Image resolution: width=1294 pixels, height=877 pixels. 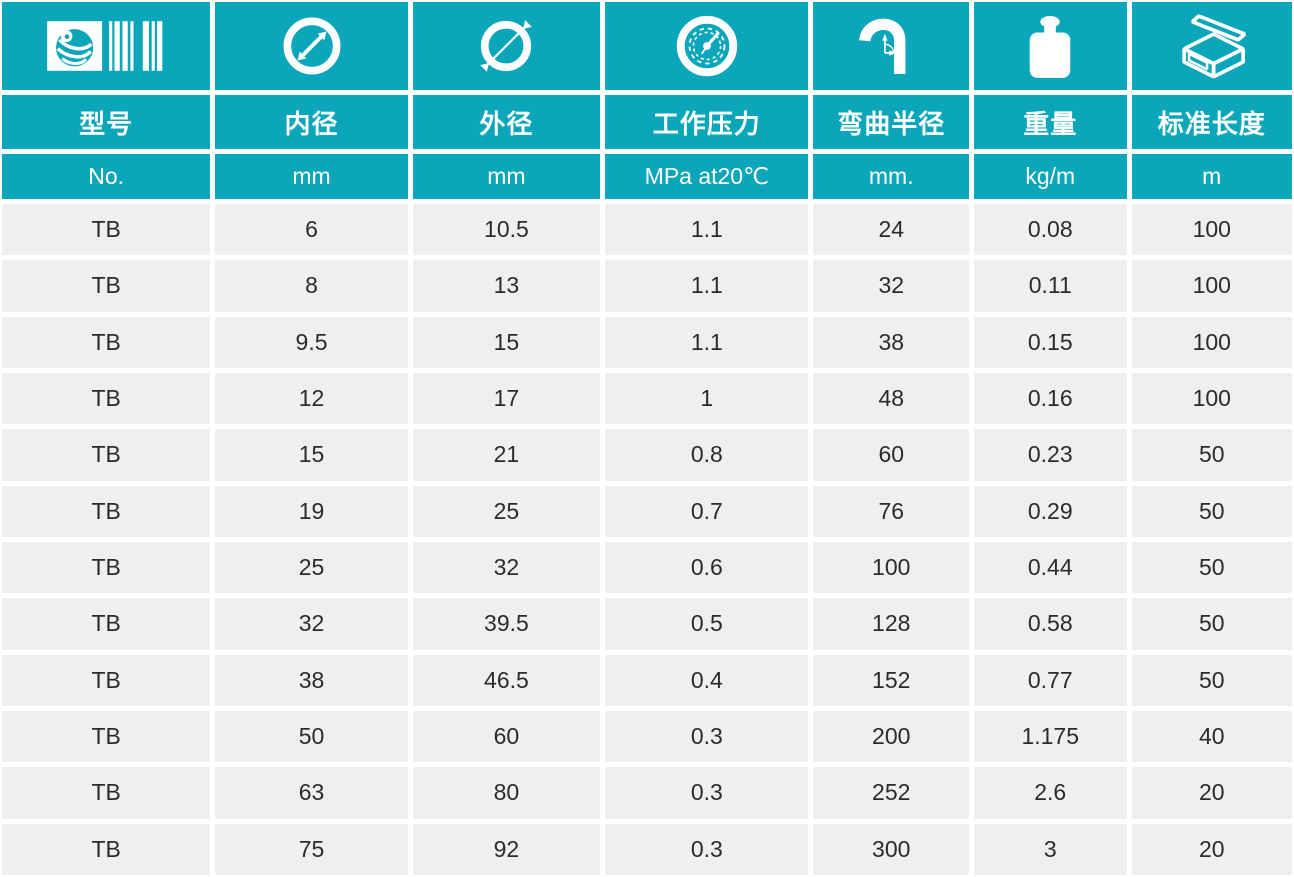 I want to click on table-cell: 1.175, so click(x=1050, y=736).